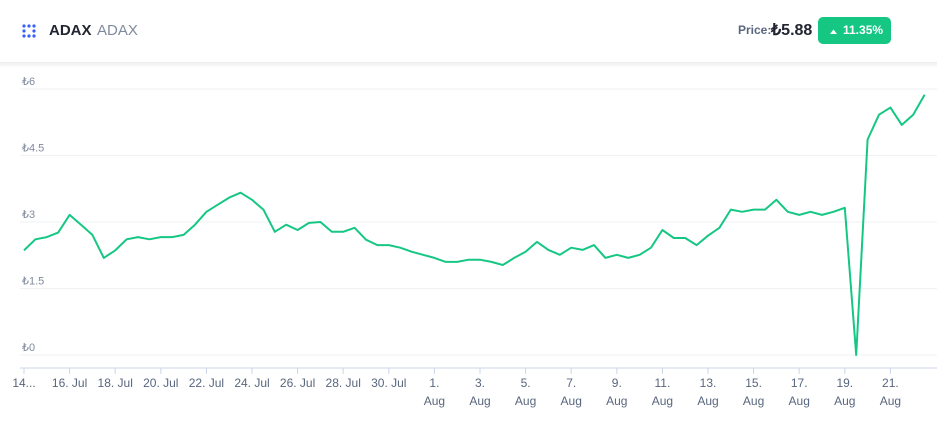  Describe the element at coordinates (833, 31) in the screenshot. I see `up-arrow` at that location.